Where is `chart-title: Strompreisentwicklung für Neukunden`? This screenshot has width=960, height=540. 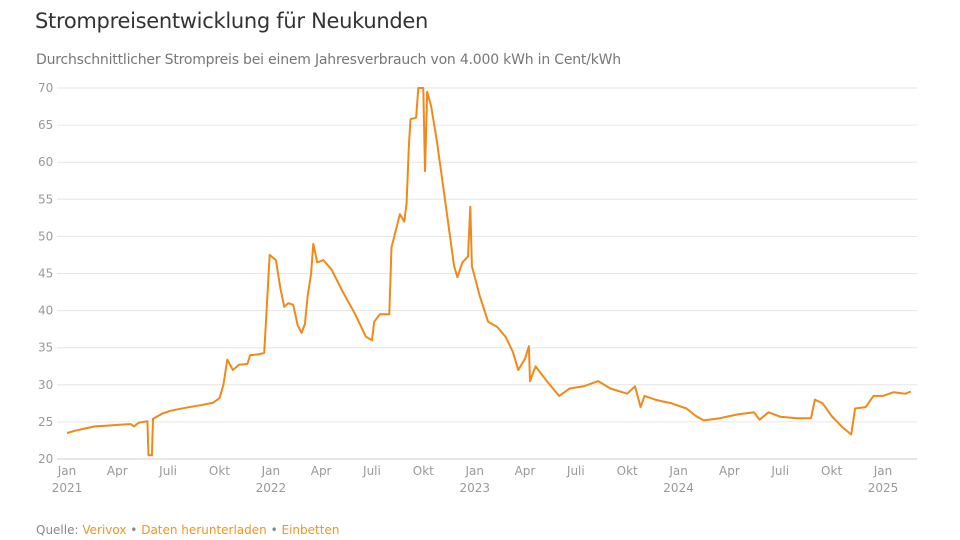 chart-title: Strompreisentwicklung für Neukunden is located at coordinates (232, 21).